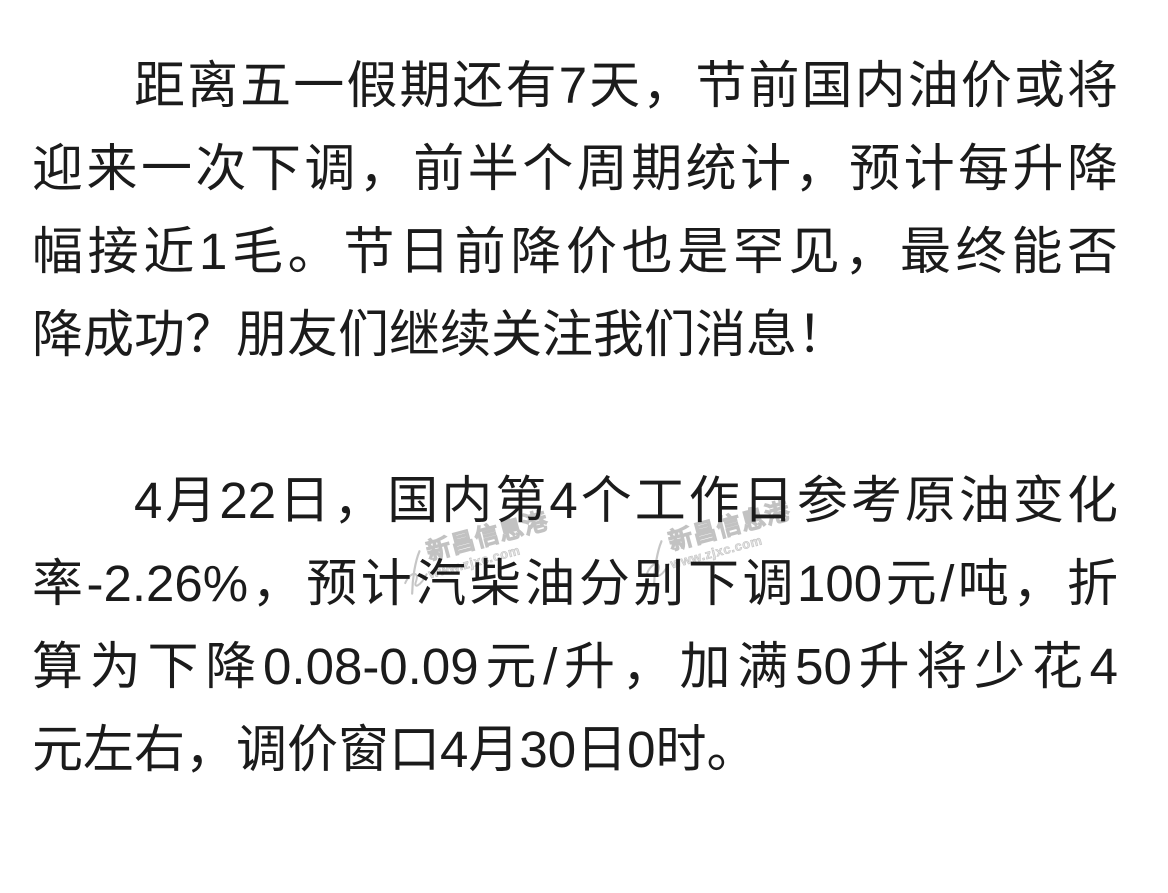  I want to click on text-line: 率-2.26%，预计汽柴油分别下调100元/吨，折, so click(575, 583).